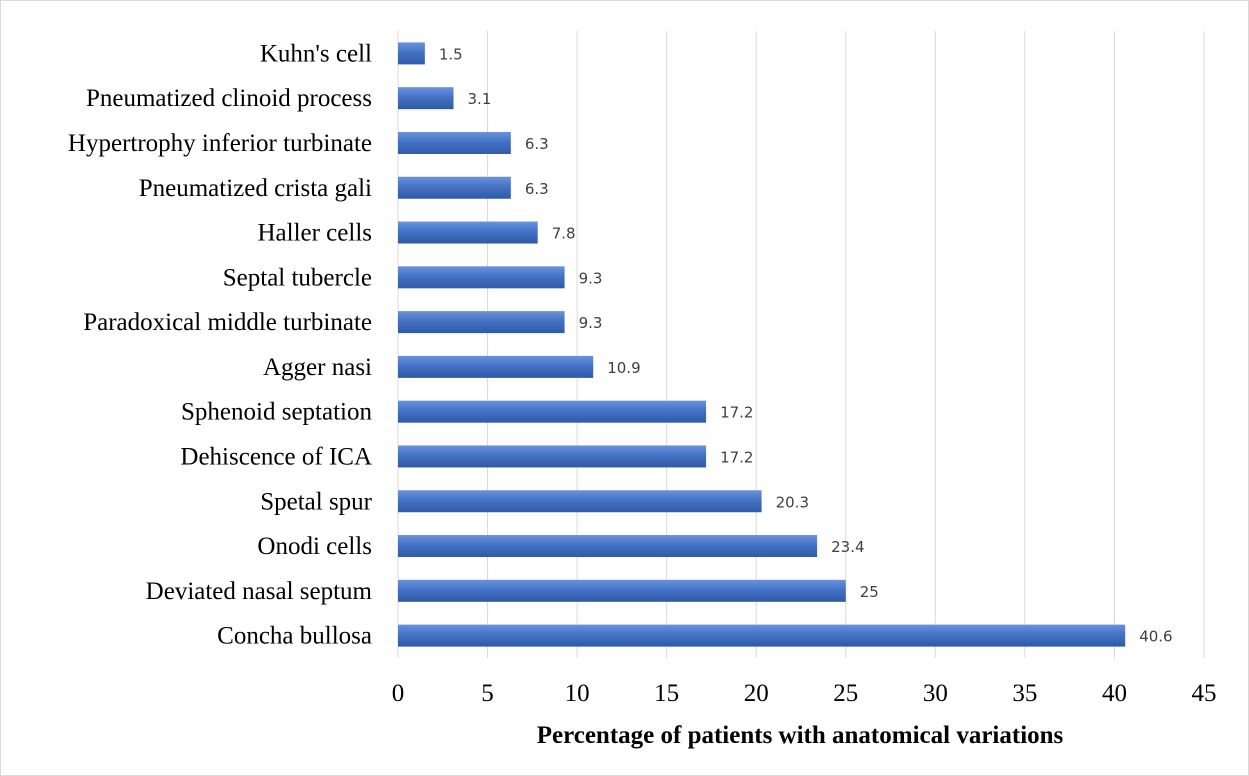 This screenshot has width=1249, height=776. Describe the element at coordinates (220, 143) in the screenshot. I see `category-label: Hypertrophy inferior turbinate` at that location.